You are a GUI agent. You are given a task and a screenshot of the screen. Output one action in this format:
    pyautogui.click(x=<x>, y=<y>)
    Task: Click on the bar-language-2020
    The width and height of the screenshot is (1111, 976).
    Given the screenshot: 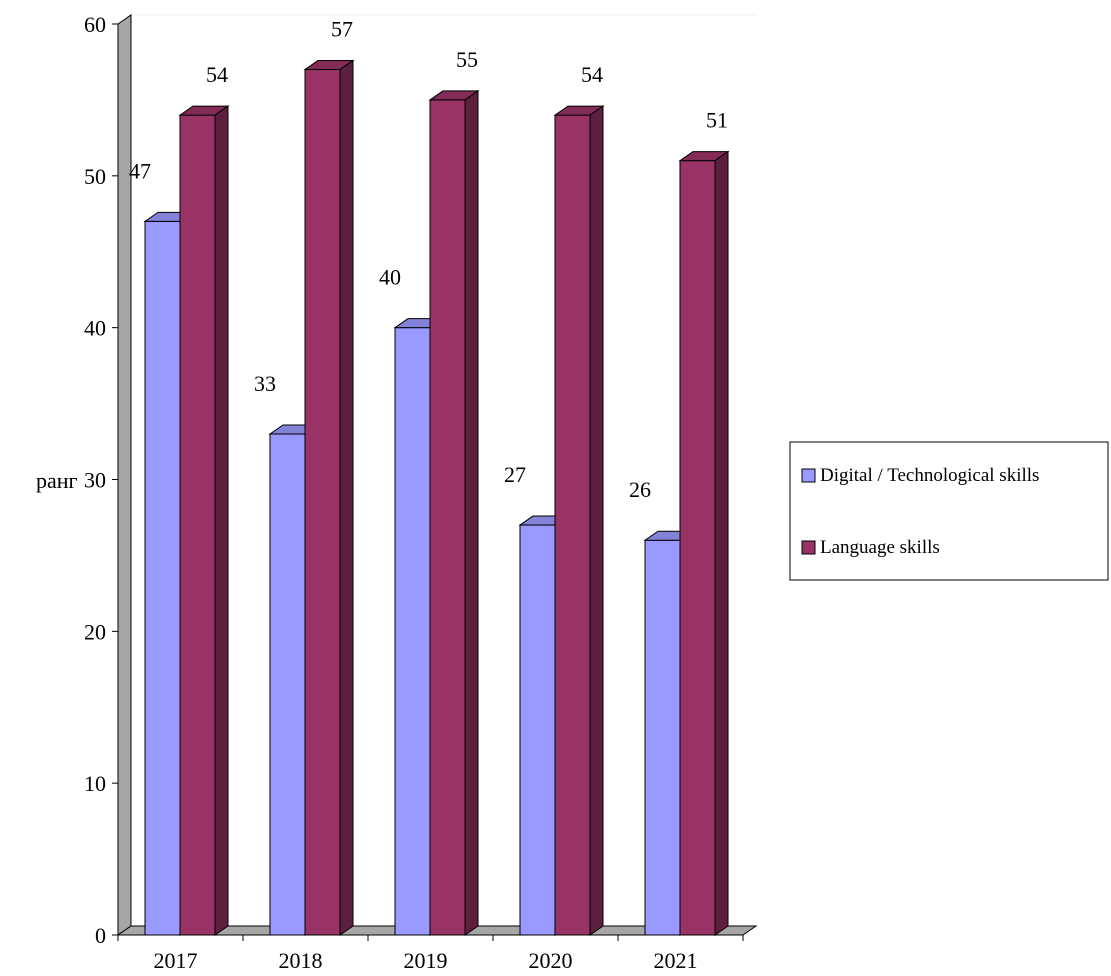 What is the action you would take?
    pyautogui.click(x=579, y=520)
    